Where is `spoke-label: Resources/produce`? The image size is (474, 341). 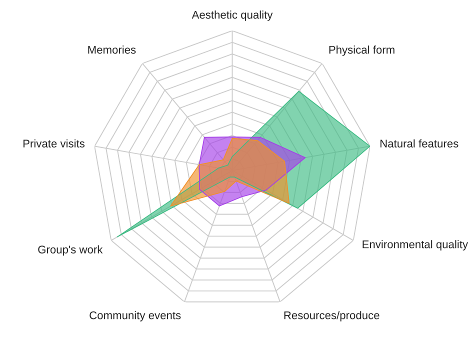
spoke-label: Resources/produce is located at coordinates (332, 316).